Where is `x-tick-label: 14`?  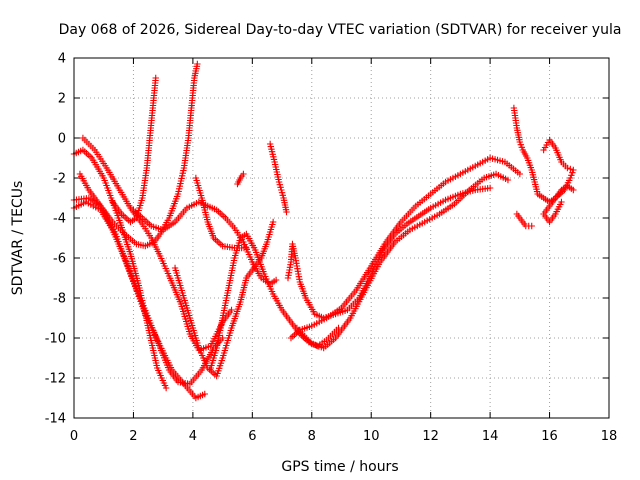 x-tick-label: 14 is located at coordinates (490, 436).